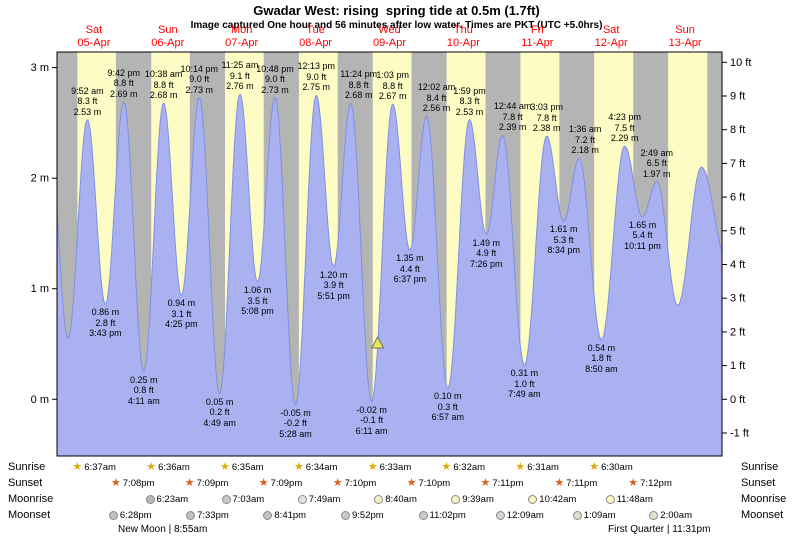 The image size is (793, 538). What do you see at coordinates (290, 515) in the screenshot?
I see `astro-time: 8:41pm` at bounding box center [290, 515].